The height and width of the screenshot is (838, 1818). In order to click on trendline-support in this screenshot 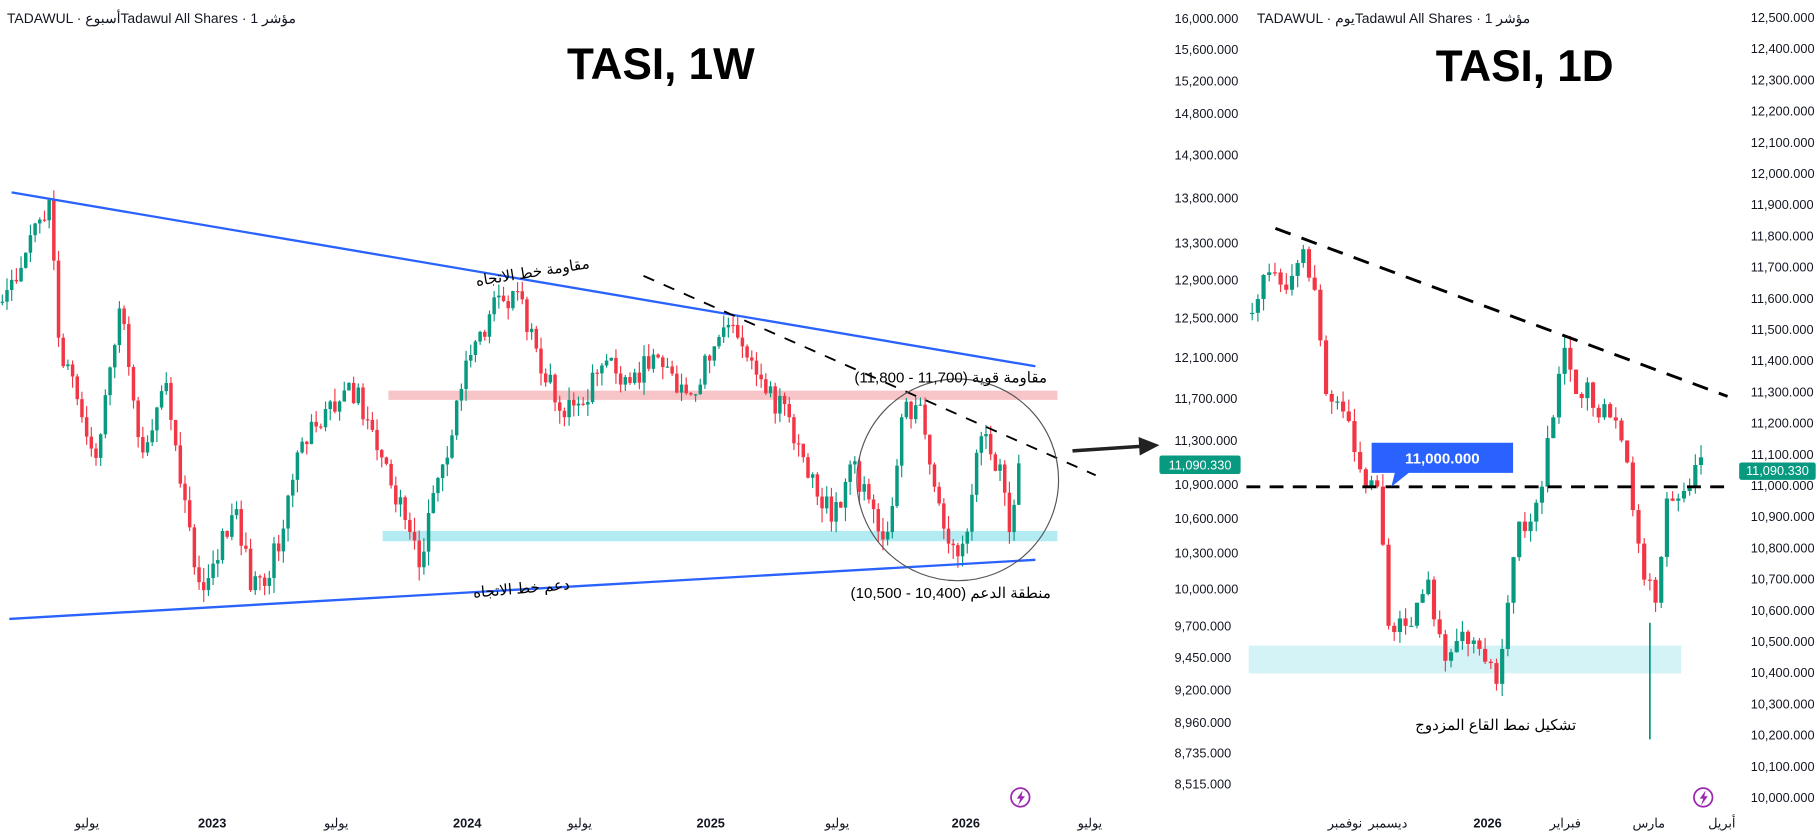, I will do `click(522, 589)`.